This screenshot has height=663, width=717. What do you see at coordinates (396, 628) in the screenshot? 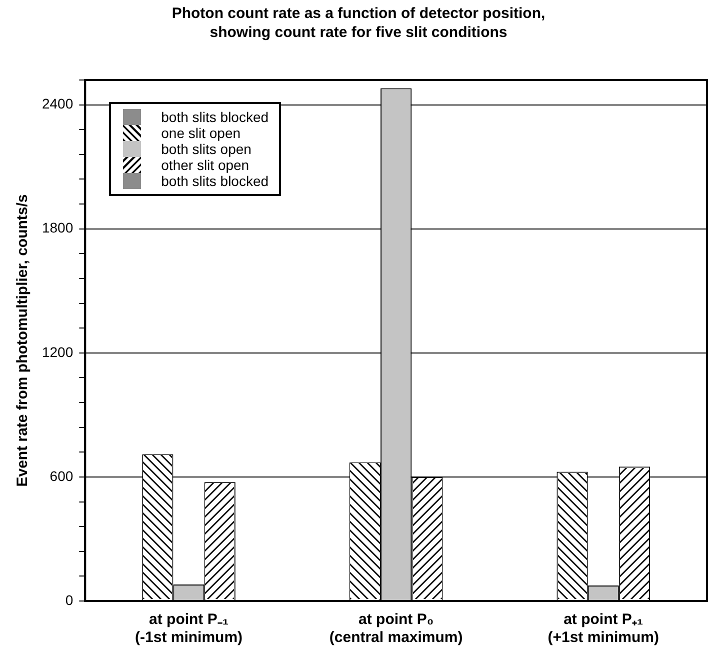
I see `x-tick-label: at point P₀ (central maximum)` at bounding box center [396, 628].